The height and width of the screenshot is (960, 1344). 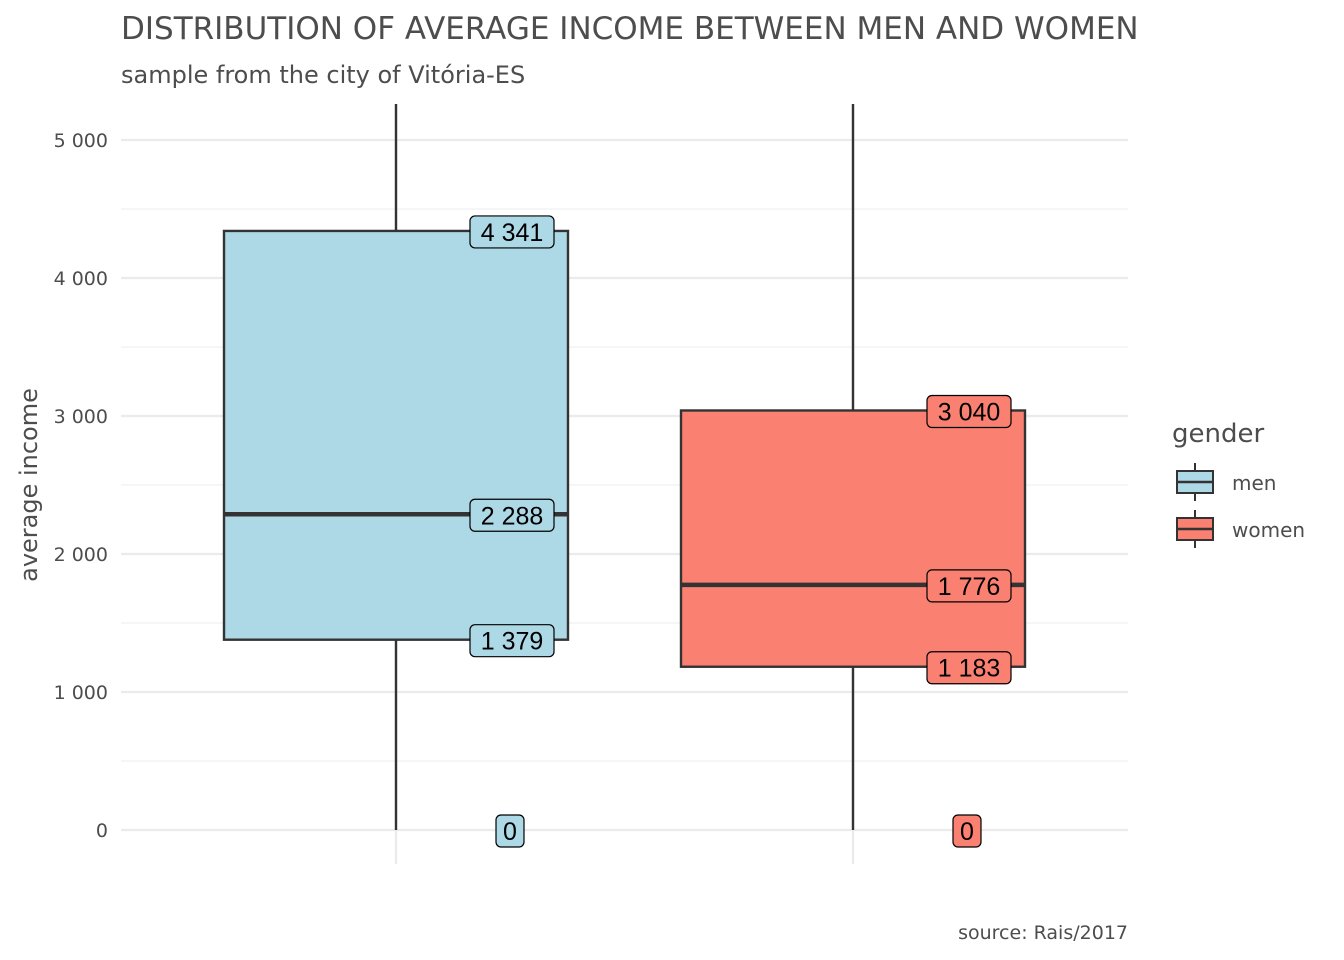 What do you see at coordinates (1043, 933) in the screenshot?
I see `chart-caption: source: Rais/2017` at bounding box center [1043, 933].